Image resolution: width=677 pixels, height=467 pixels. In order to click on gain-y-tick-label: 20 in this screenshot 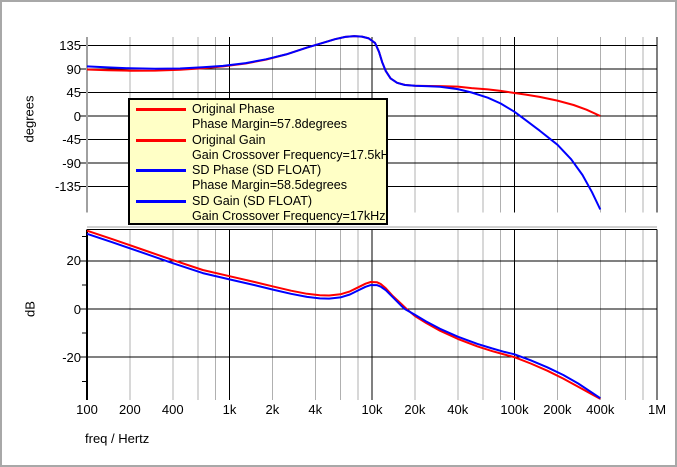, I will do `click(73, 261)`.